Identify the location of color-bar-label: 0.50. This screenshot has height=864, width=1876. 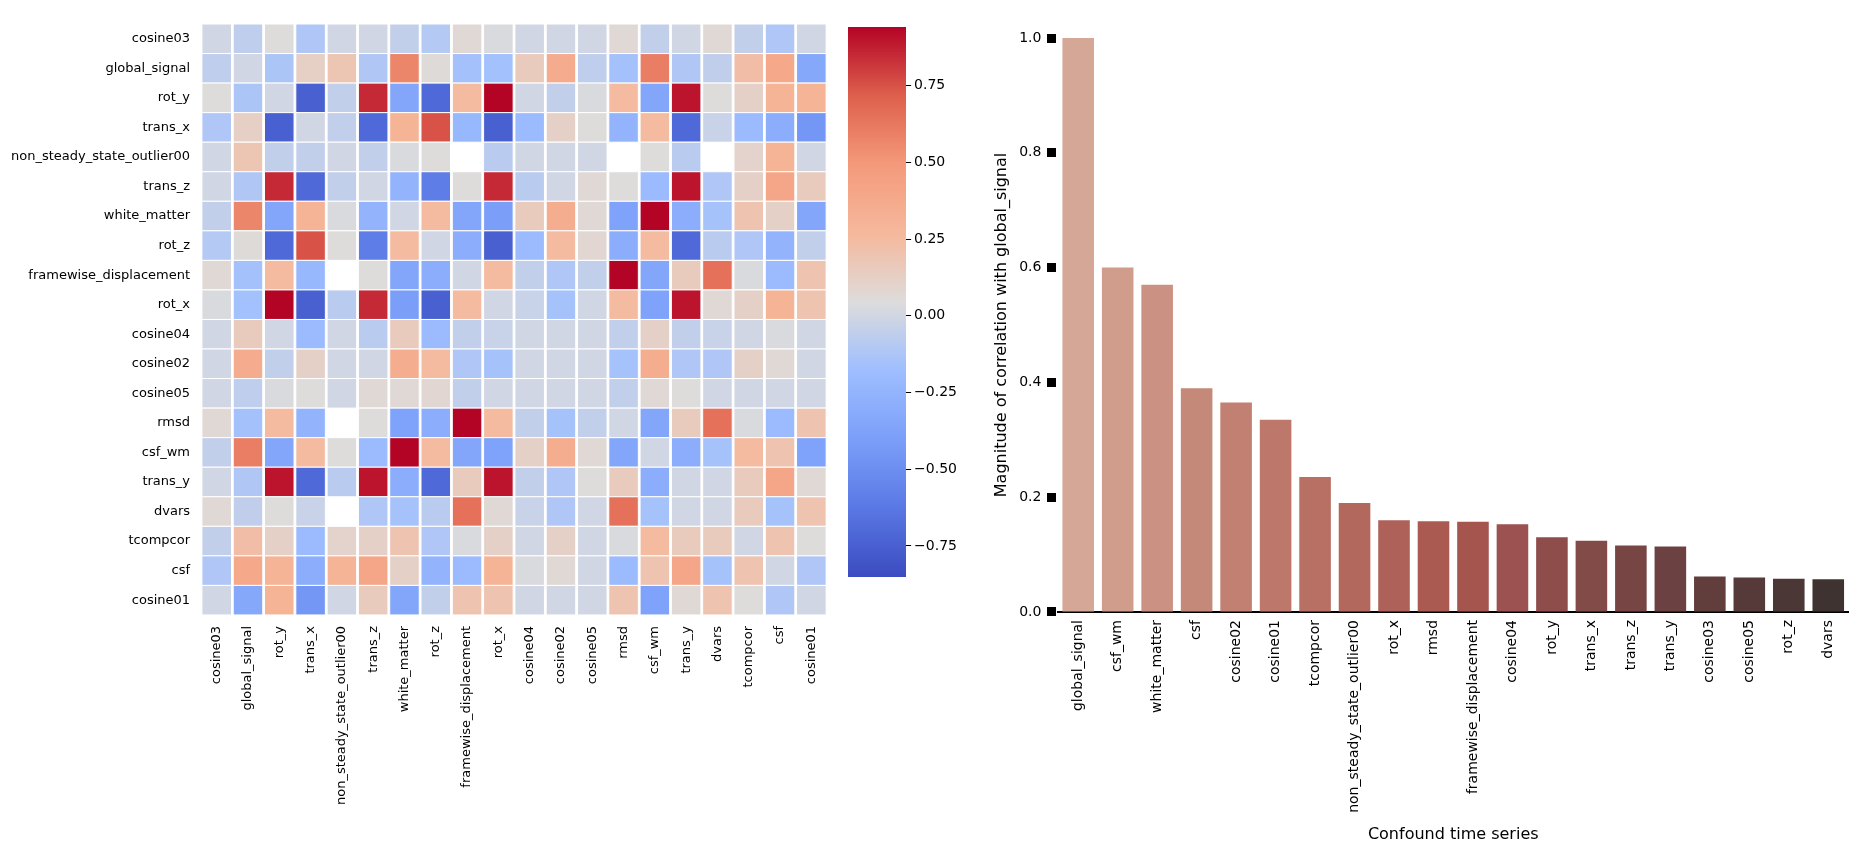
(930, 161).